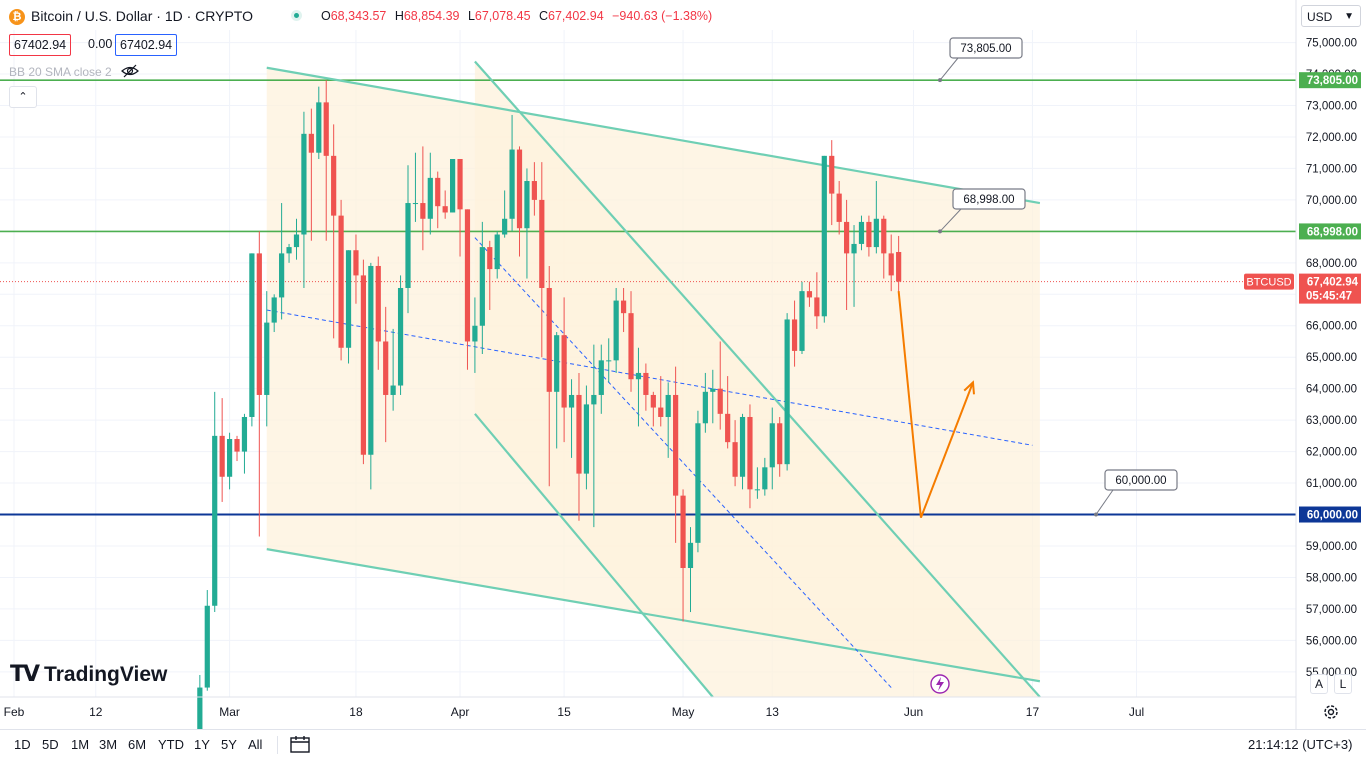 The height and width of the screenshot is (769, 1366). What do you see at coordinates (1332, 81) in the screenshot?
I see `level-tag-label: 73,805.00` at bounding box center [1332, 81].